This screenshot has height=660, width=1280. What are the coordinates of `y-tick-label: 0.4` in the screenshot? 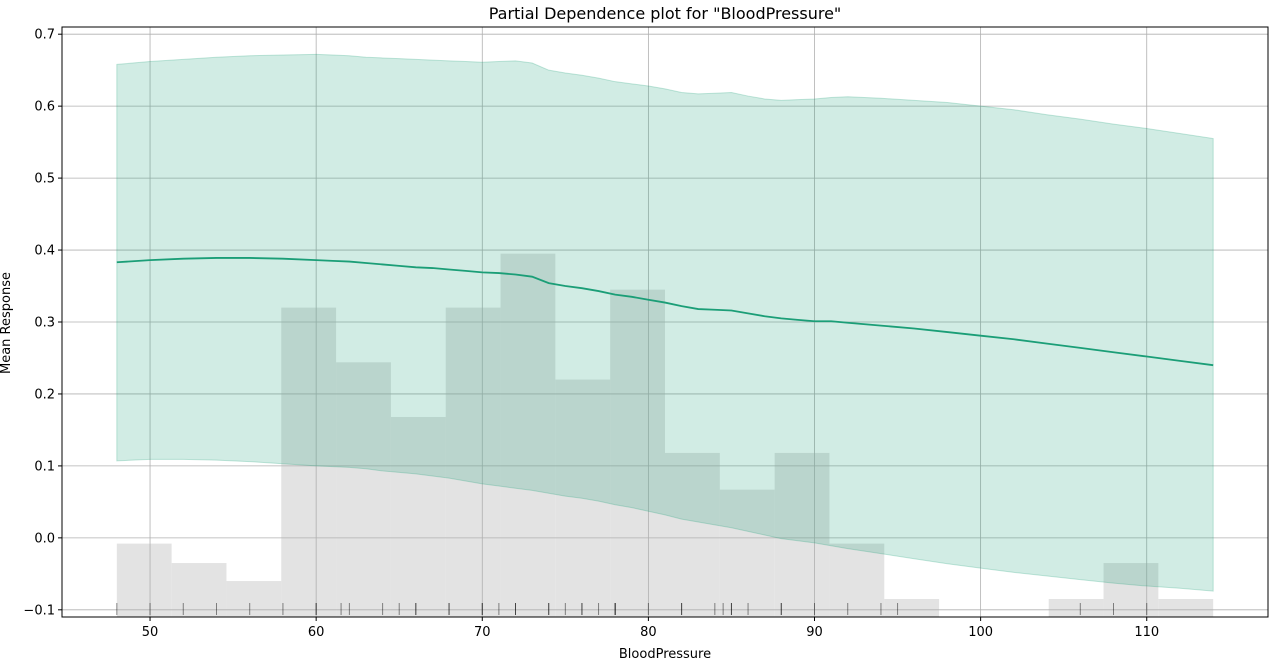 It's located at (44, 251).